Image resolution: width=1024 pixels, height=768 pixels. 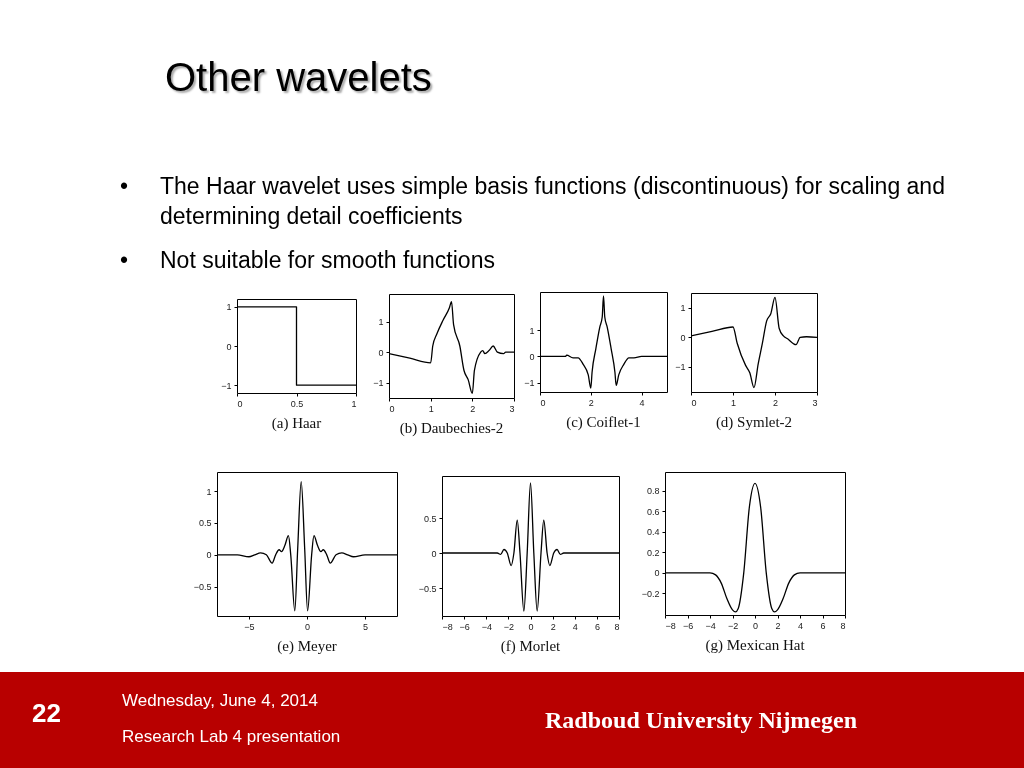 What do you see at coordinates (533, 201) in the screenshot?
I see `text: • The Haar wavelet uses simple basis functions (discontinuous) for scaling and determining detail coefficients` at bounding box center [533, 201].